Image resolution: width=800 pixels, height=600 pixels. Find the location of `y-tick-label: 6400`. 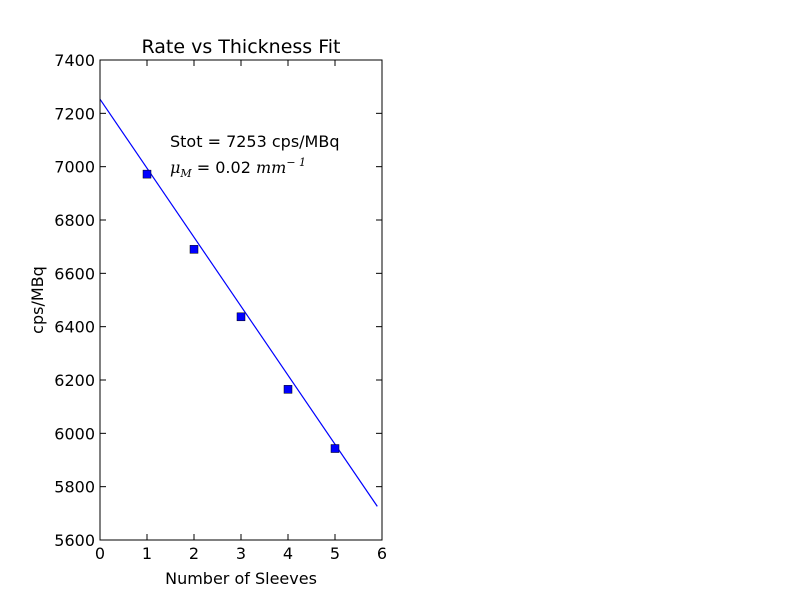

y-tick-label: 6400 is located at coordinates (74, 327).